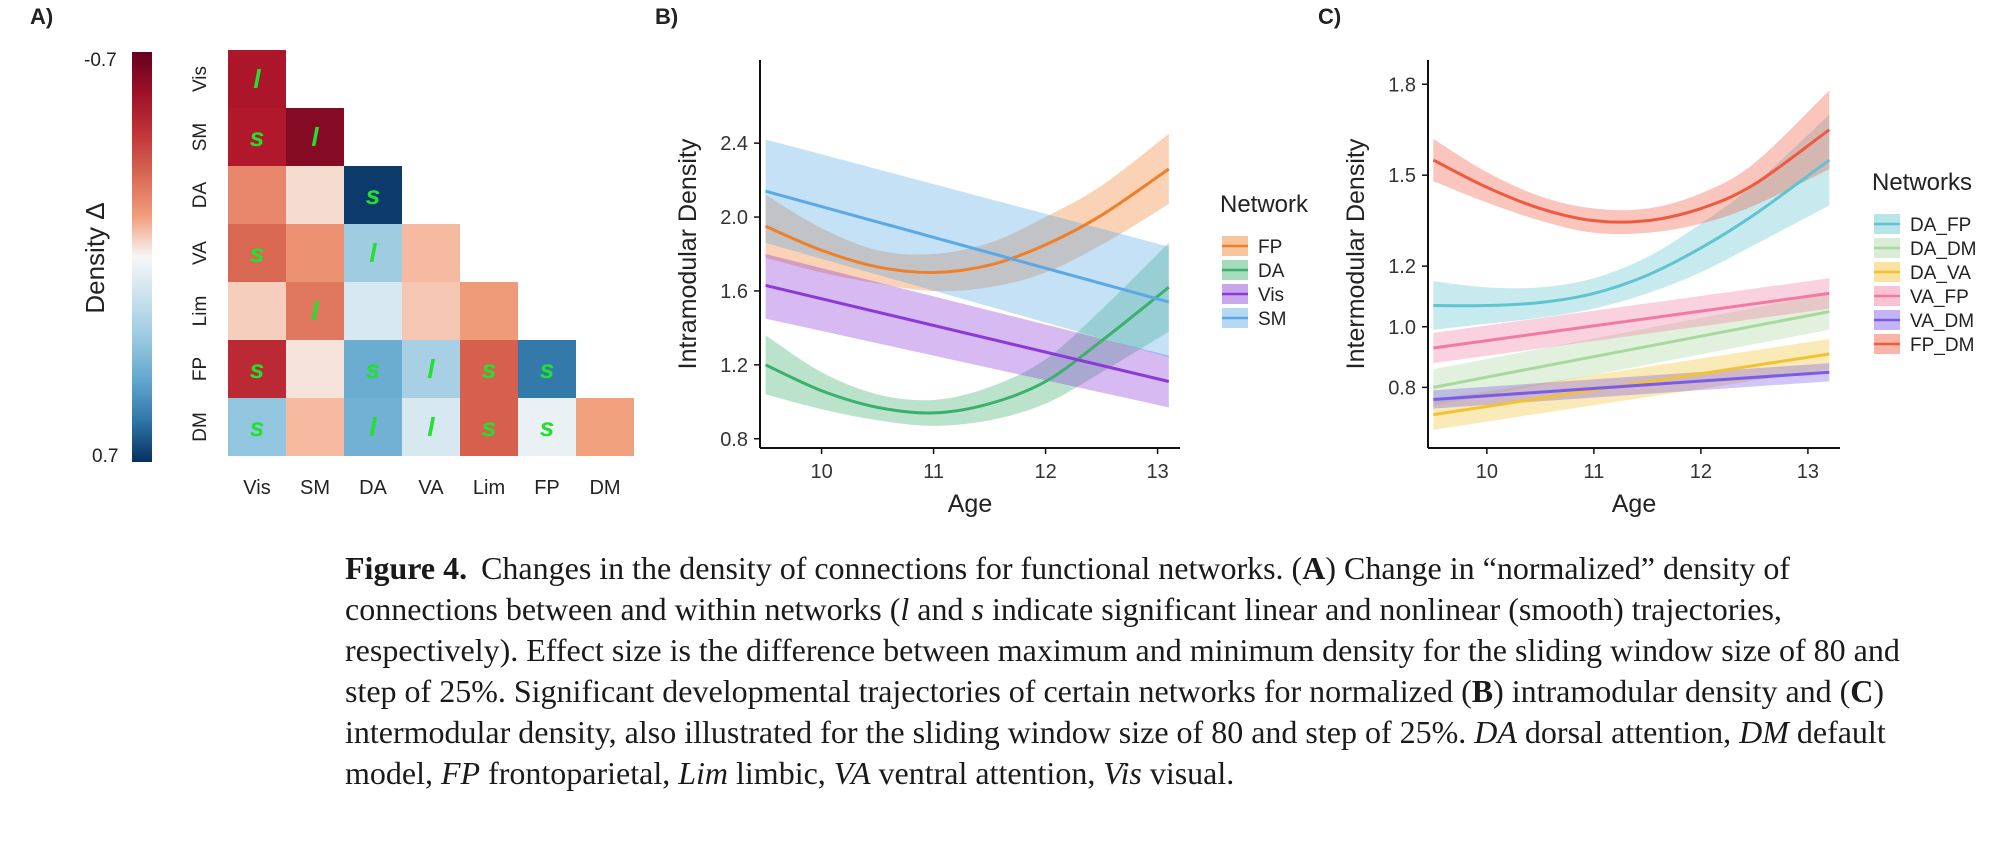 The height and width of the screenshot is (848, 2010). I want to click on row-label: Lim, so click(200, 311).